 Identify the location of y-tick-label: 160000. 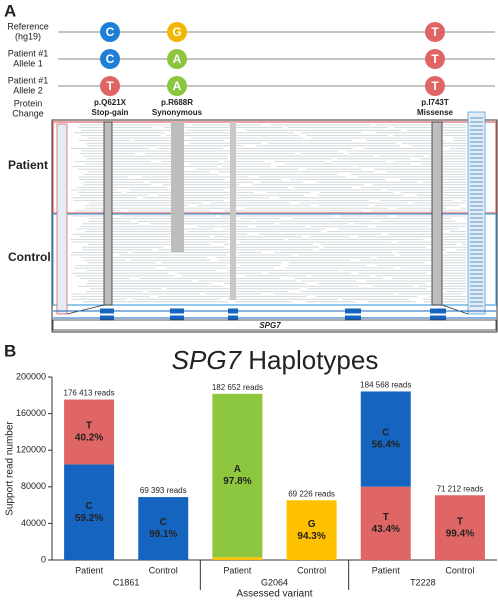
(31, 413).